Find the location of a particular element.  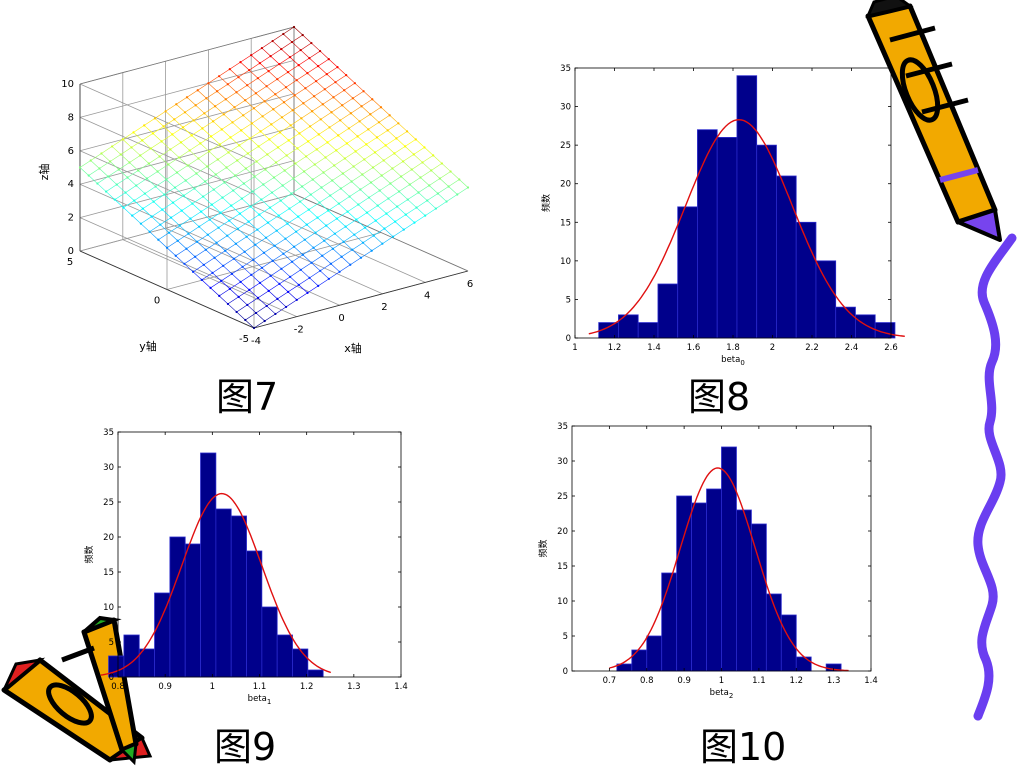

y-tick-label: 0 is located at coordinates (565, 672).